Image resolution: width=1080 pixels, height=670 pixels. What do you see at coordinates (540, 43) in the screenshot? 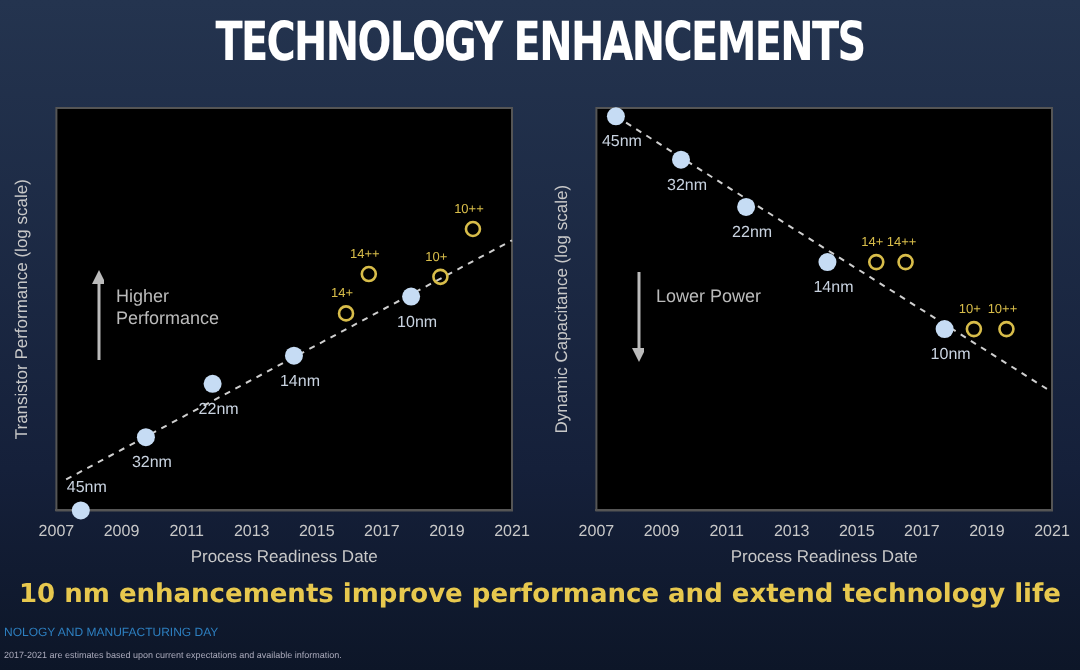
I see `chart-title: TECHNOLOGY ENHANCEMENTS` at bounding box center [540, 43].